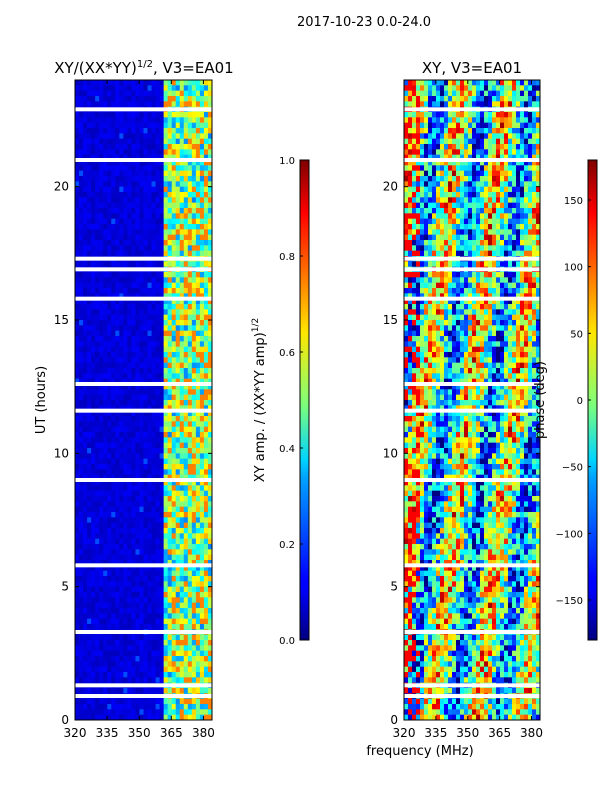 The image size is (600, 800). Describe the element at coordinates (143, 258) in the screenshot. I see `data-gap` at that location.